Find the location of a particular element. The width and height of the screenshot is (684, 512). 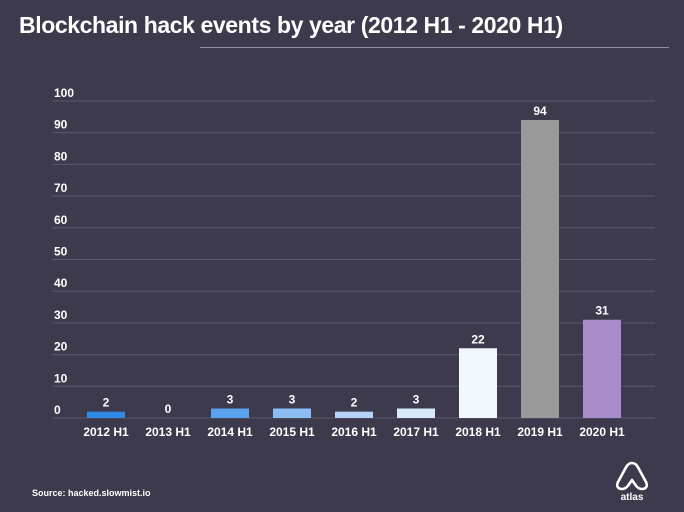

x-tick-label: 2012 H1 is located at coordinates (106, 432).